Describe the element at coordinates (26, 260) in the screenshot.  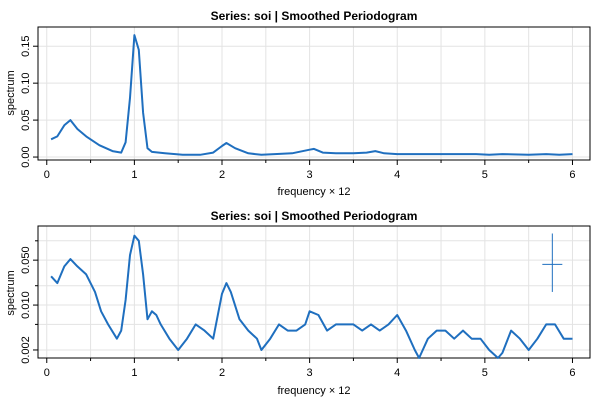
I see `y-tick-label: 0.050` at that location.